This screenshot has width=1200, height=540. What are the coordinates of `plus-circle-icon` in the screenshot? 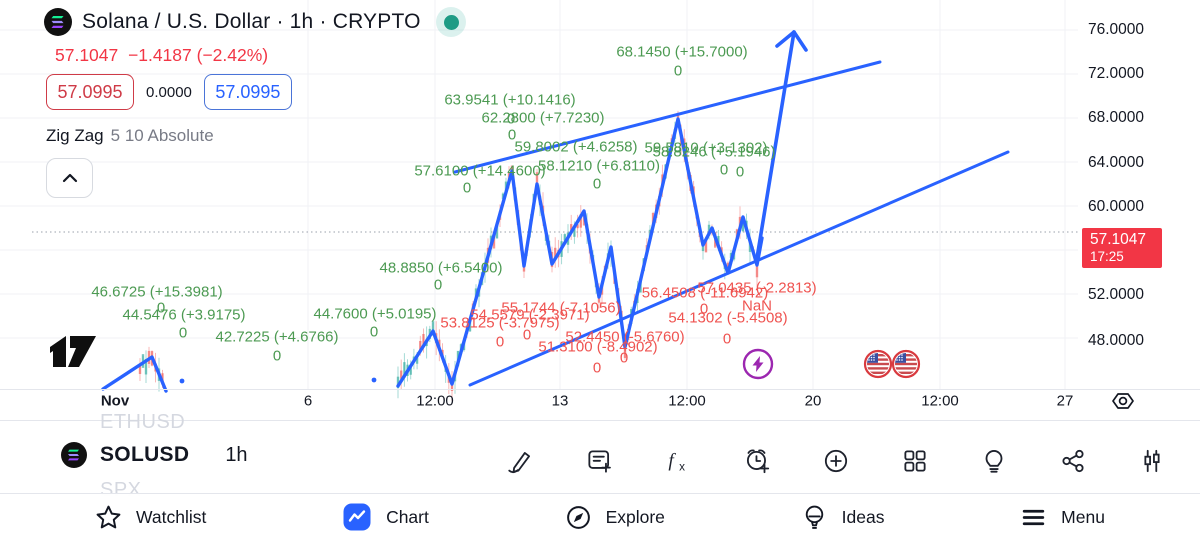 It's located at (836, 461).